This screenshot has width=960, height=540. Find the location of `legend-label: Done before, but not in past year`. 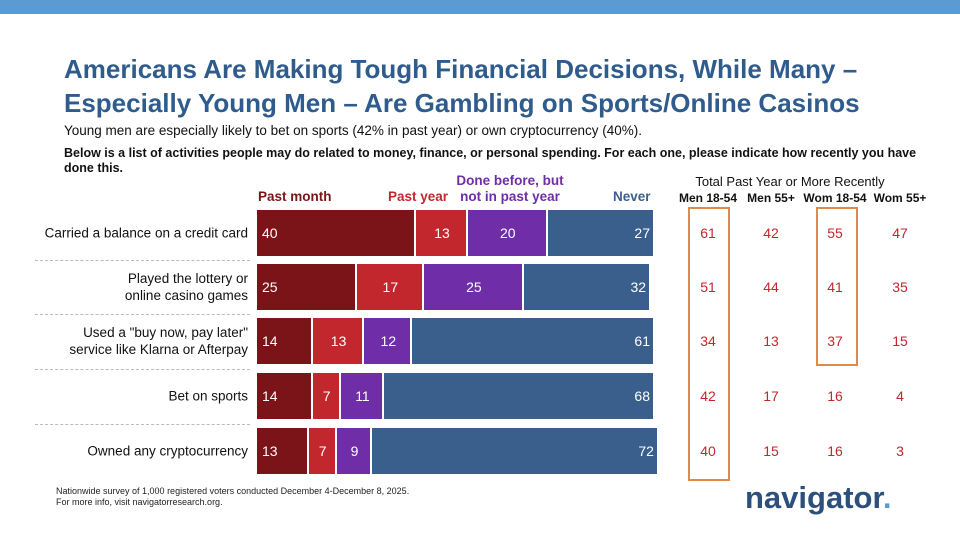

legend-label: Done before, but not in past year is located at coordinates (510, 188).